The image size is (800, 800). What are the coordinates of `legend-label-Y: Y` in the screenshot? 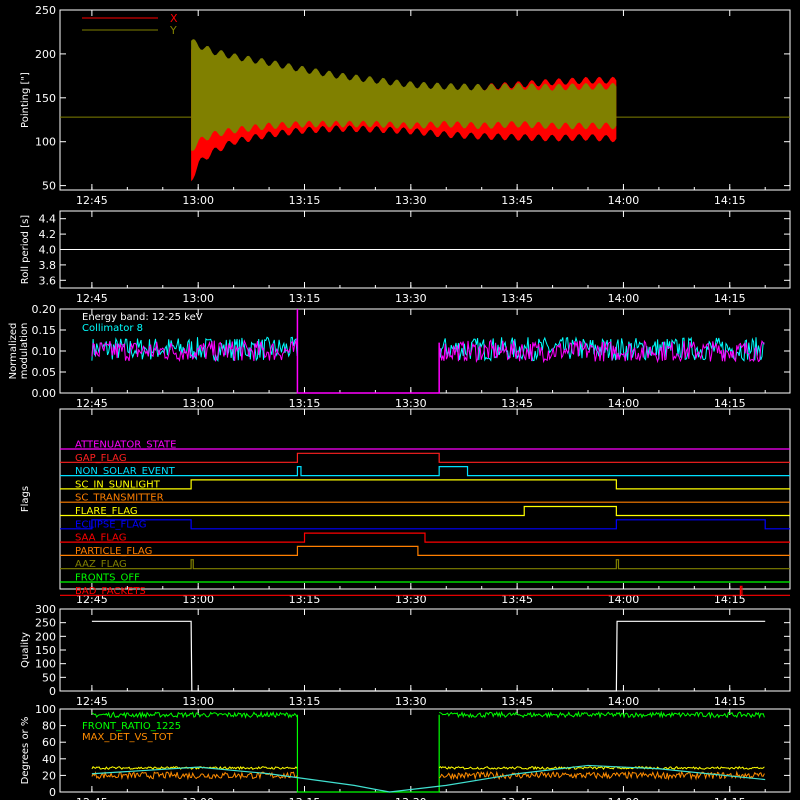 It's located at (173, 30).